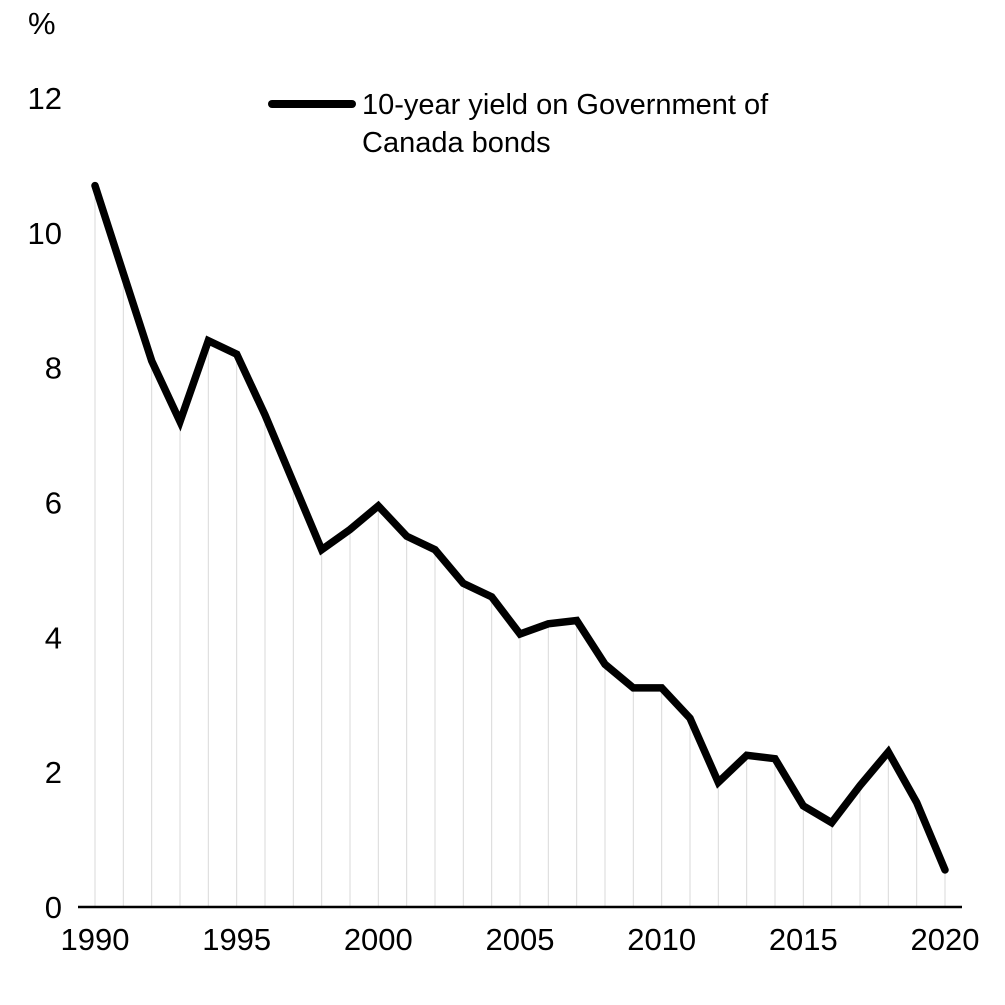 This screenshot has width=1005, height=1005. I want to click on y-tick-label: 6, so click(53, 503).